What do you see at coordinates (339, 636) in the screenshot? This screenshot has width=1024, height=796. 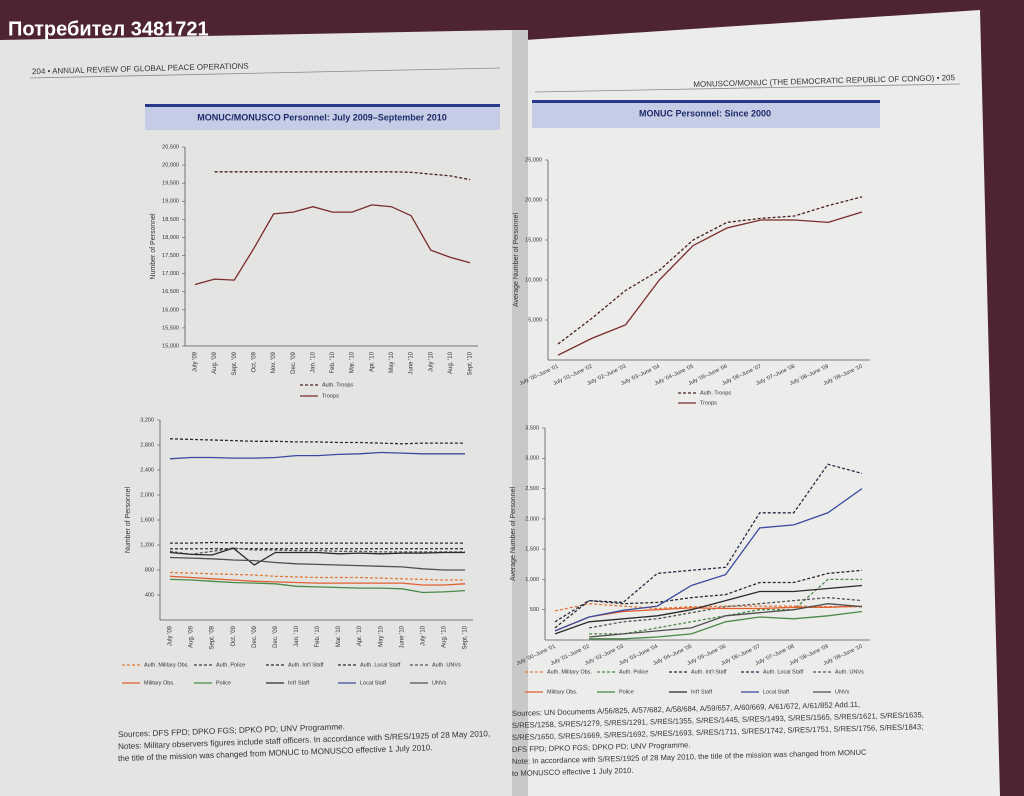 I see `x-tick-label: Mar. '10` at bounding box center [339, 636].